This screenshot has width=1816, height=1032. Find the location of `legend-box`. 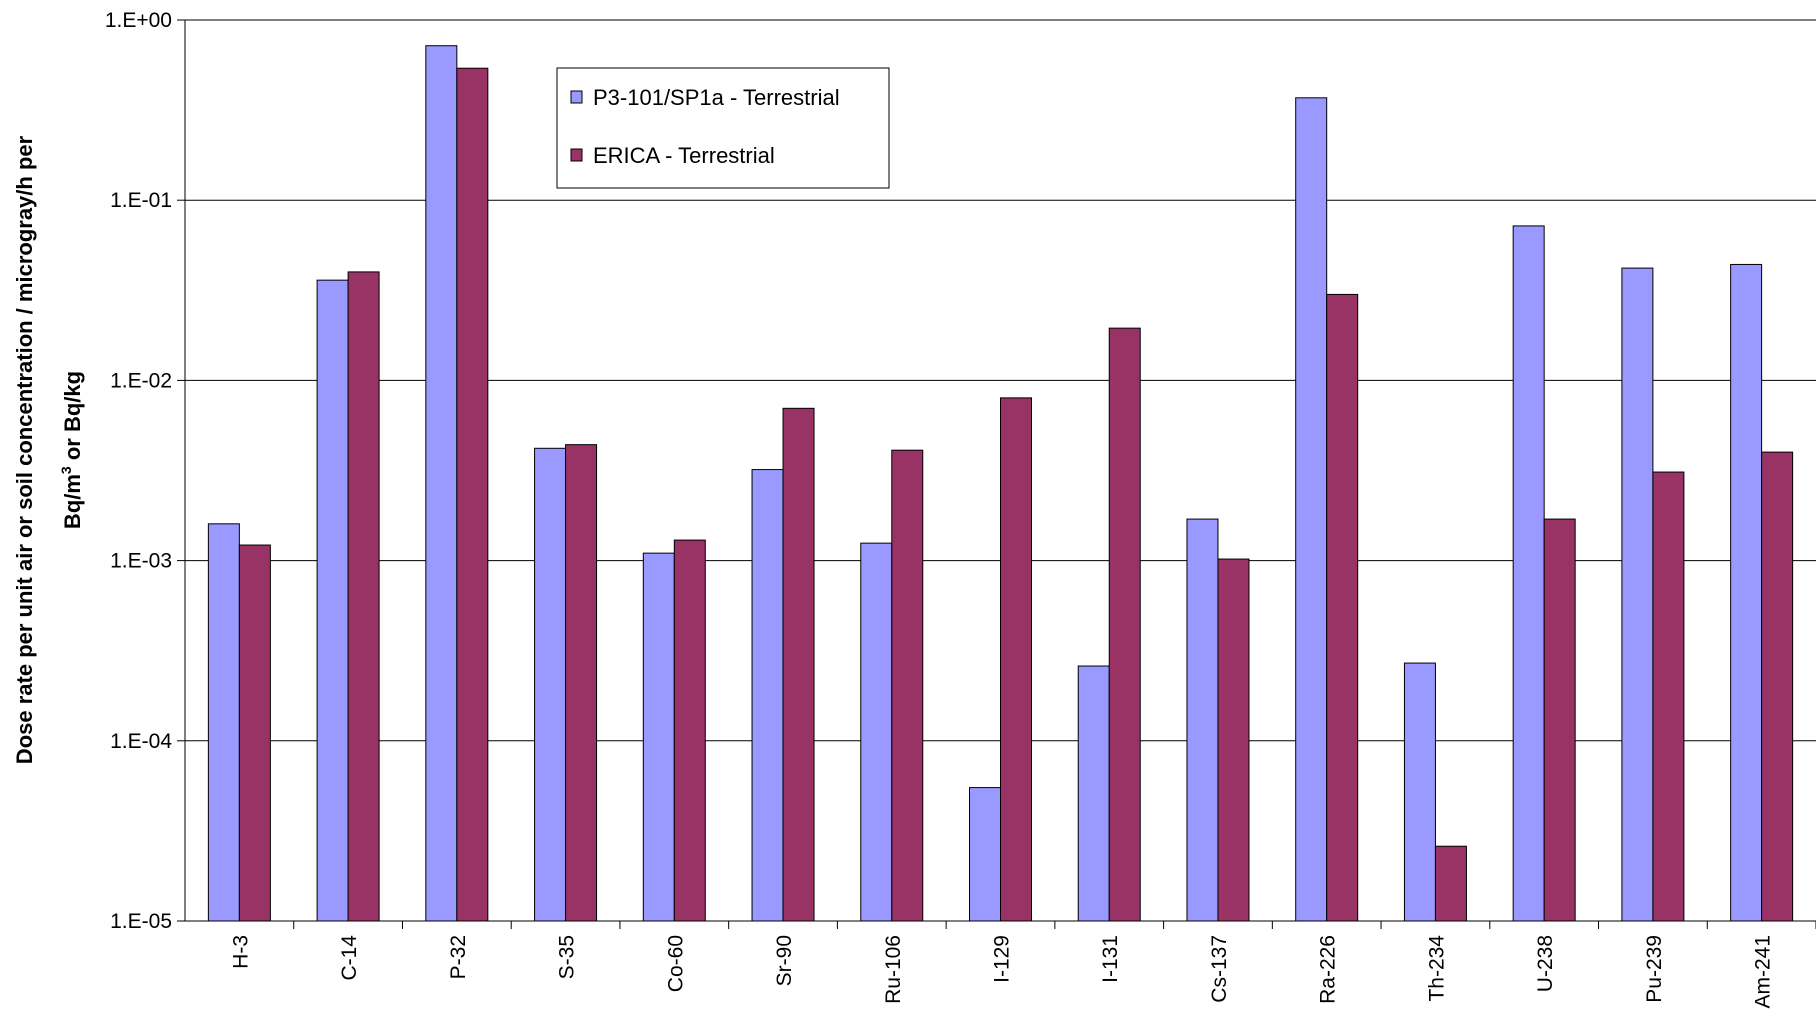

legend-box is located at coordinates (723, 128).